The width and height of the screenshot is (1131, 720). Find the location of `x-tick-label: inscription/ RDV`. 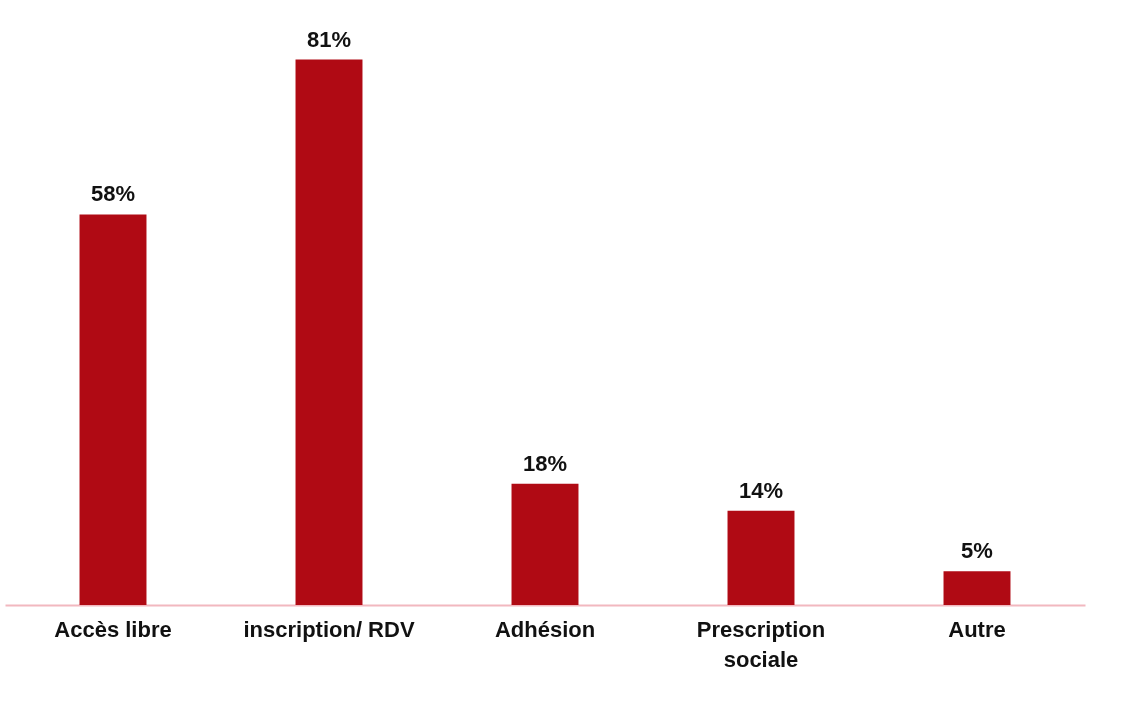

x-tick-label: inscription/ RDV is located at coordinates (329, 629).